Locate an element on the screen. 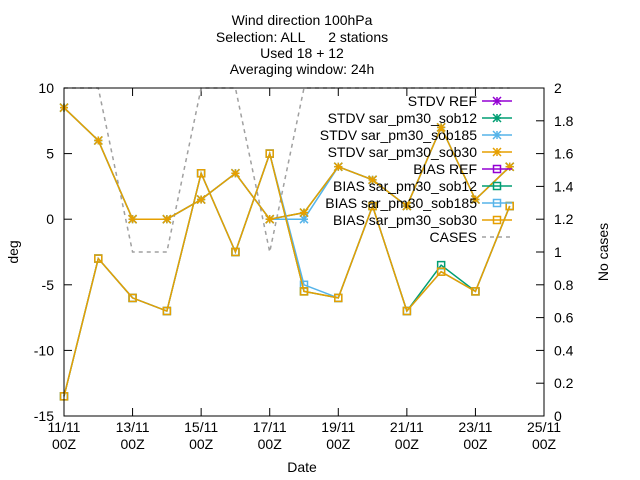  title-line-1: Wind direction 100hPa is located at coordinates (302, 20).